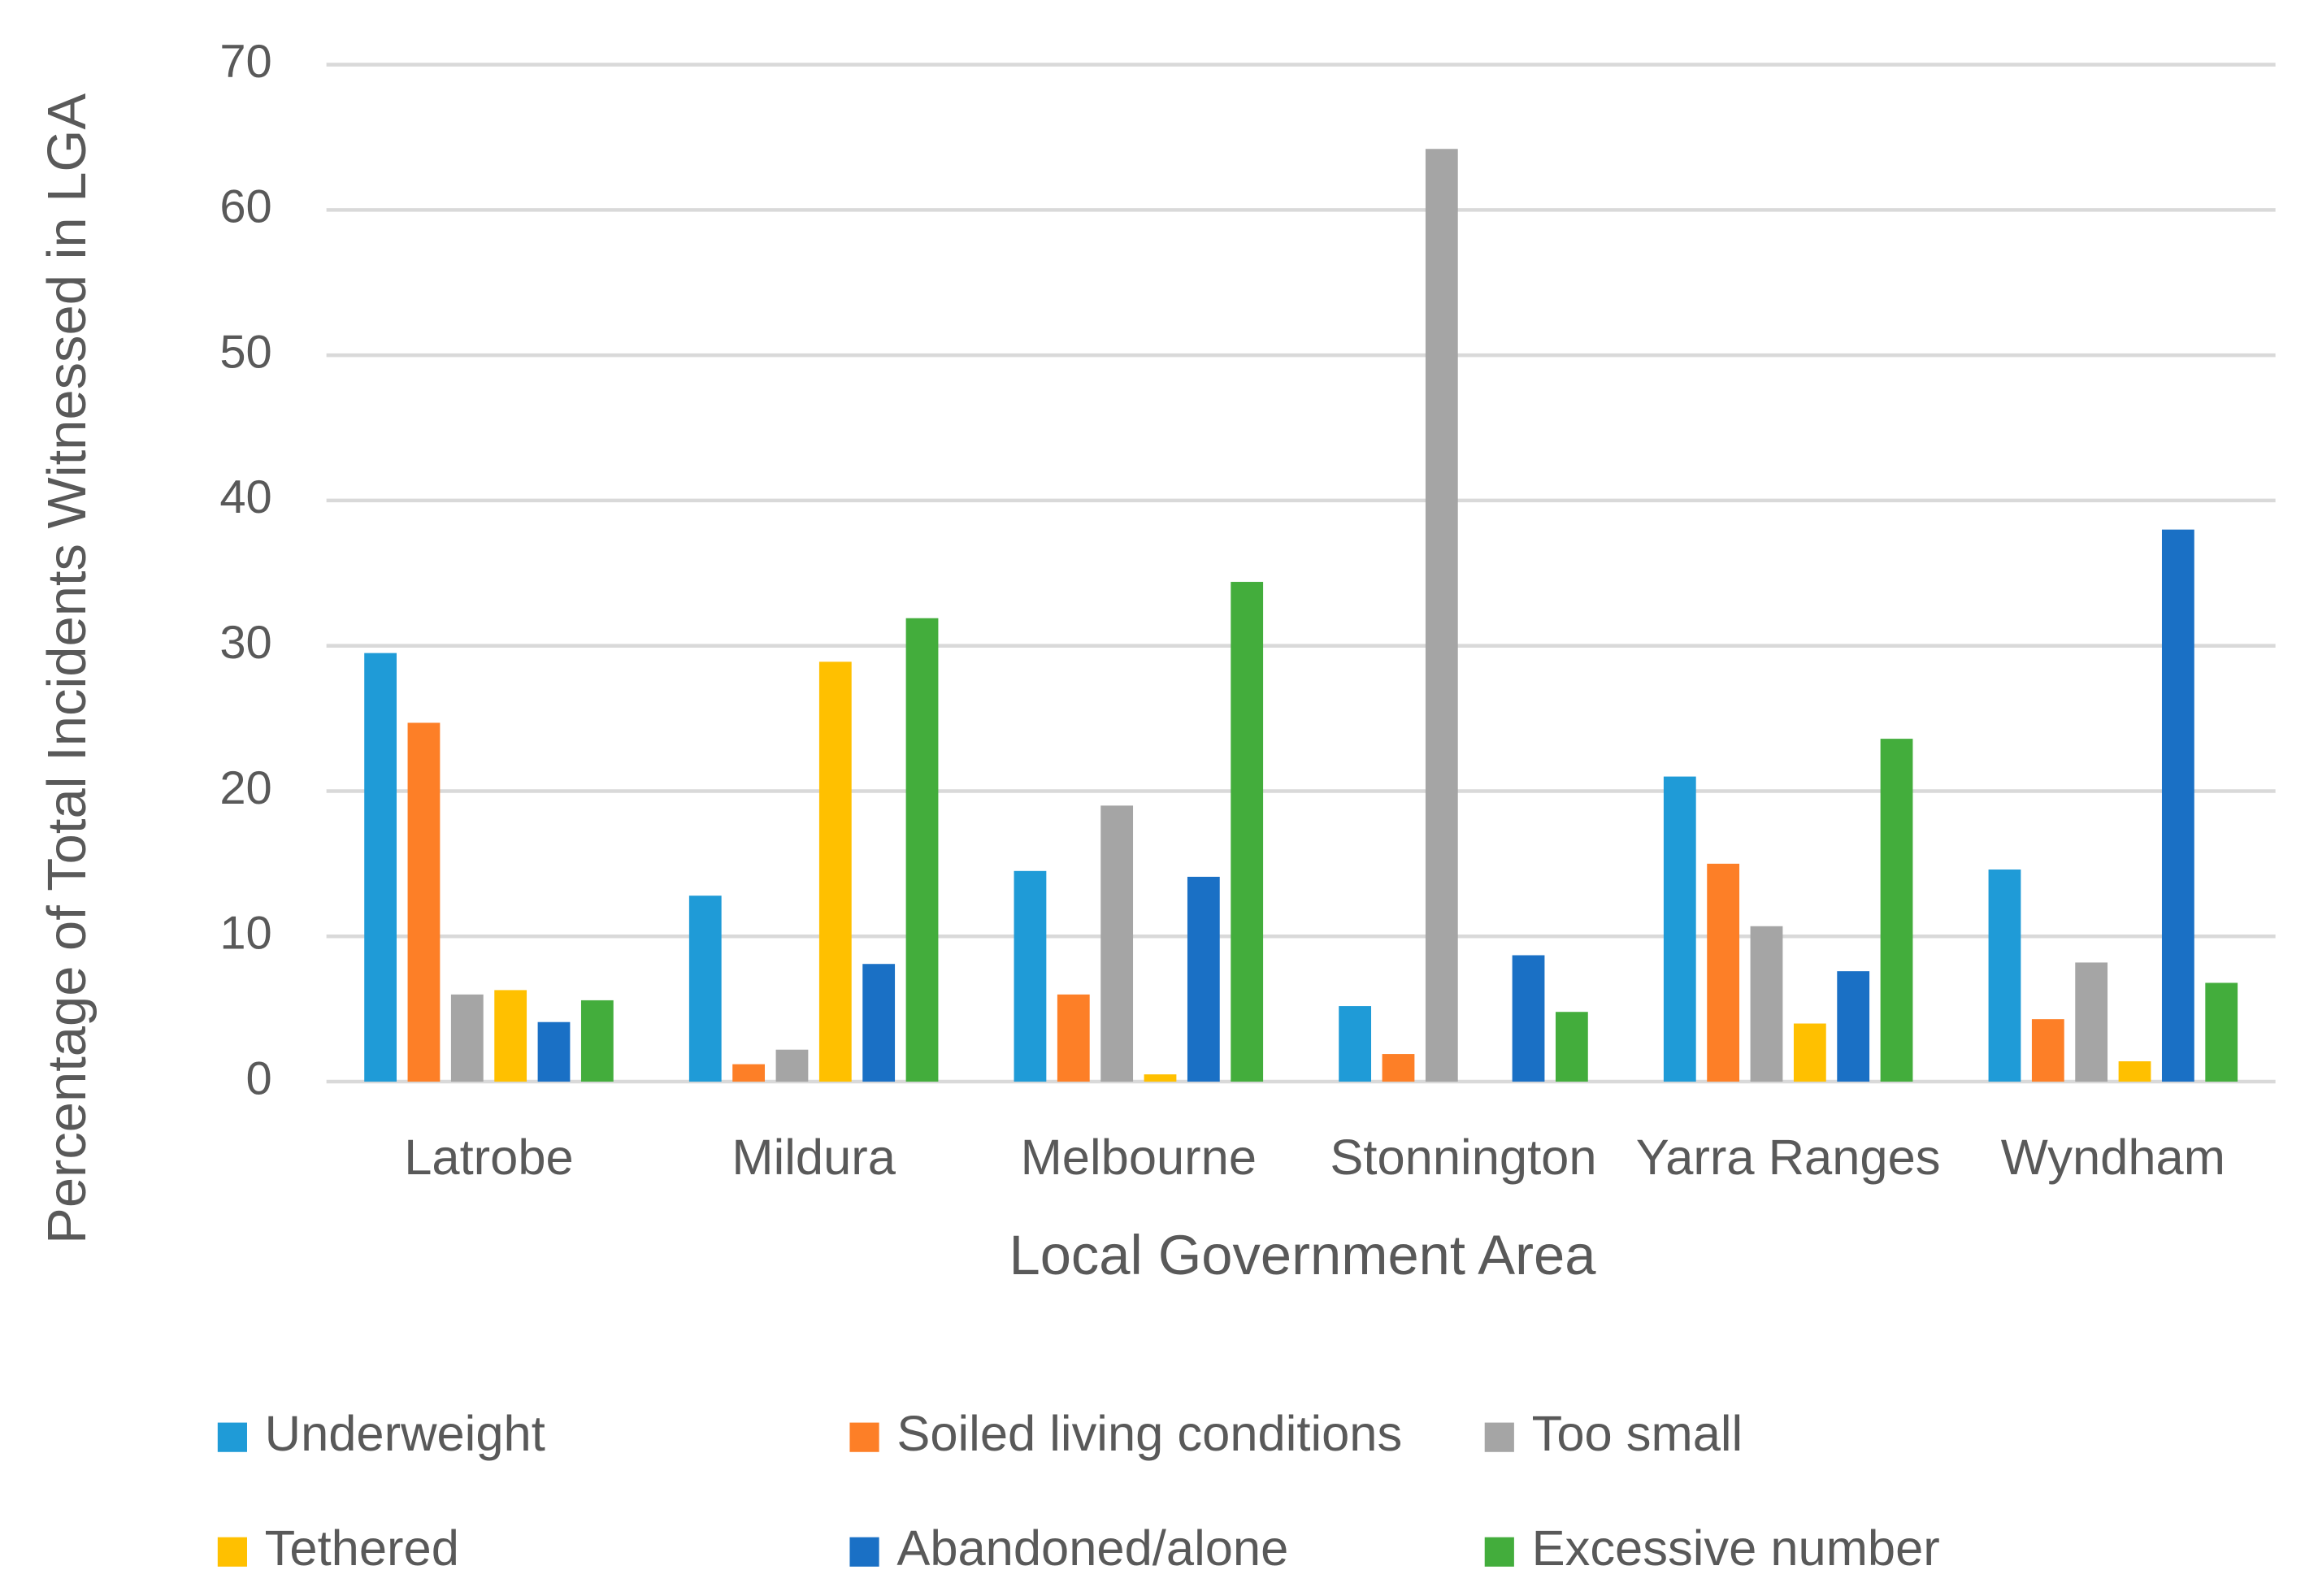 This screenshot has height=1596, width=2305. Describe the element at coordinates (245, 643) in the screenshot. I see `y-tick-label: 30` at that location.